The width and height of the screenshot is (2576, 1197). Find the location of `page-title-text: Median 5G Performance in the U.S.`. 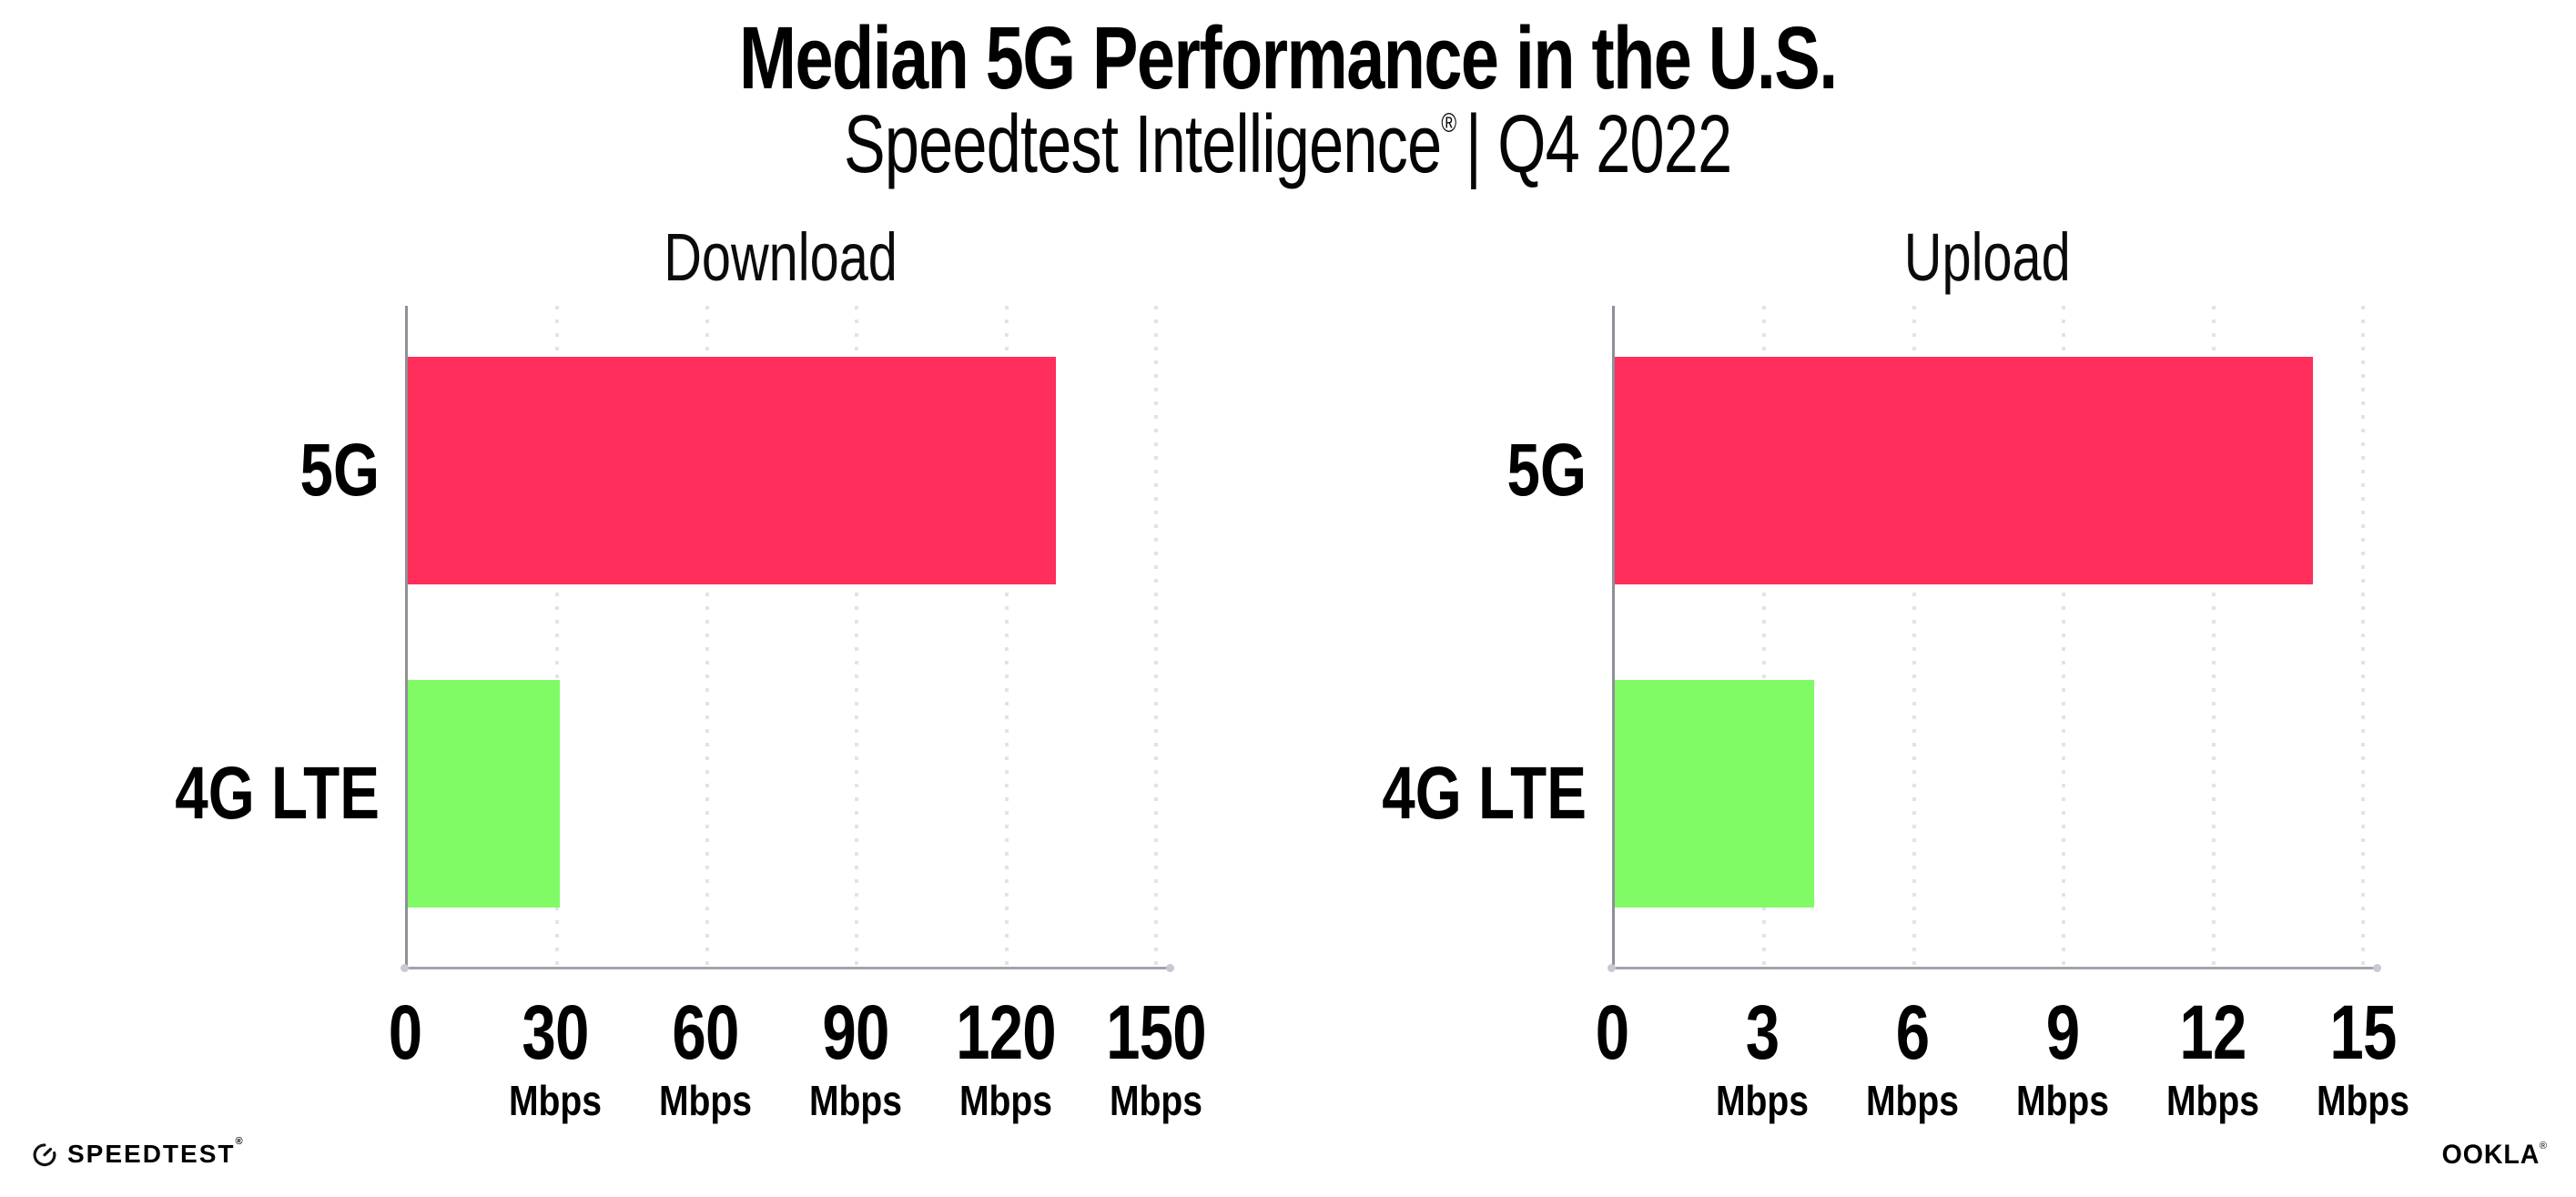

page-title-text: Median 5G Performance in the U.S. is located at coordinates (1288, 58).